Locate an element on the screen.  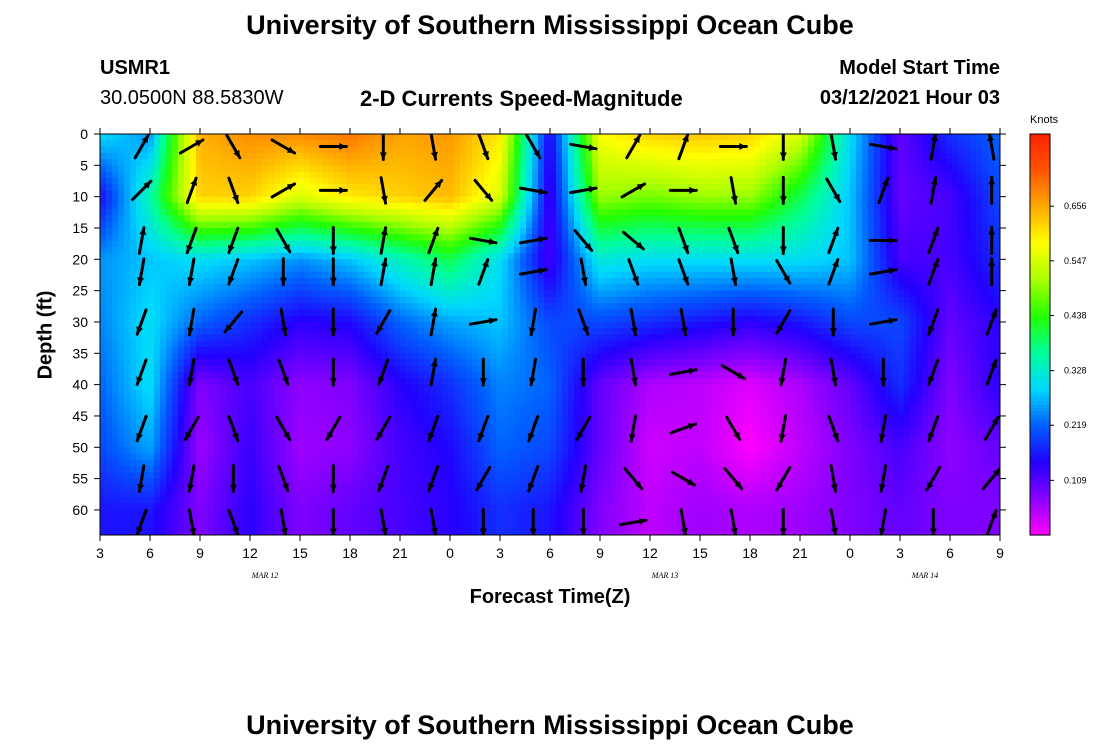
station-id: USMR1 is located at coordinates (135, 68).